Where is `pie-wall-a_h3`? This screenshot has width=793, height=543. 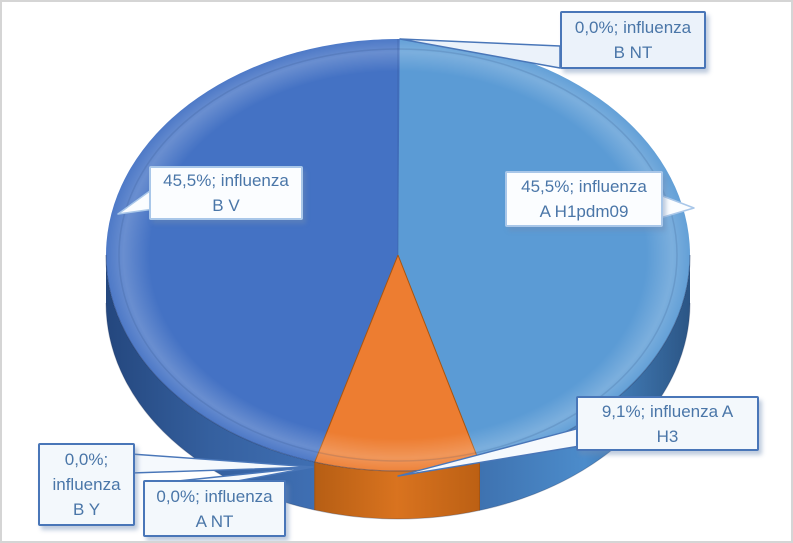 pie-wall-a_h3 is located at coordinates (397, 490).